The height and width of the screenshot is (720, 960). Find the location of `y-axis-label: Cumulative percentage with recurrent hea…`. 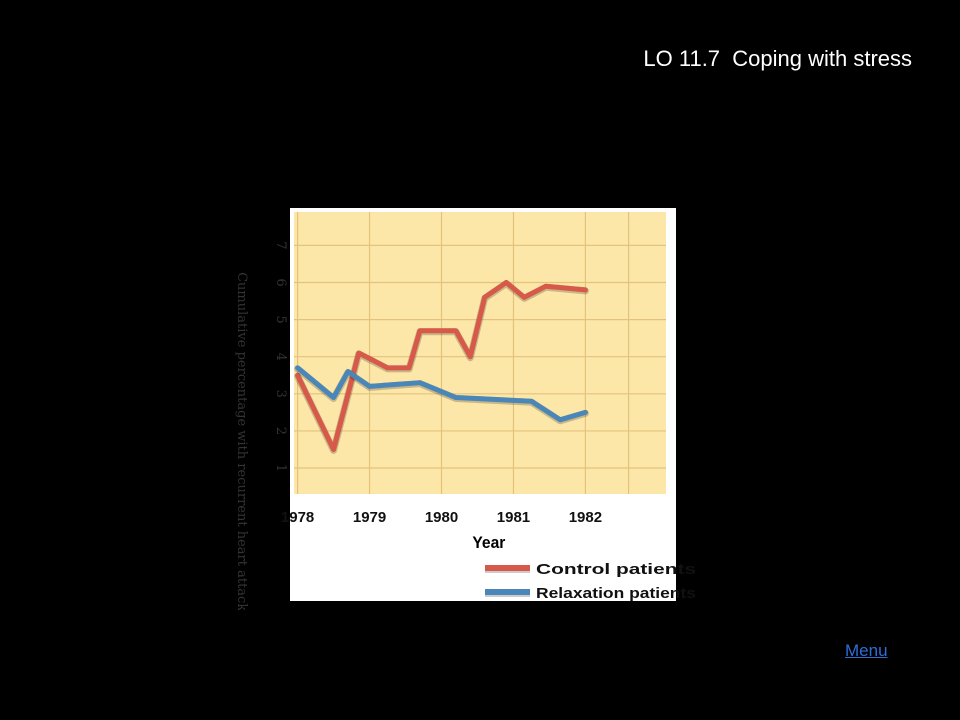

y-axis-label: Cumulative percentage with recurrent hea… is located at coordinates (241, 441).